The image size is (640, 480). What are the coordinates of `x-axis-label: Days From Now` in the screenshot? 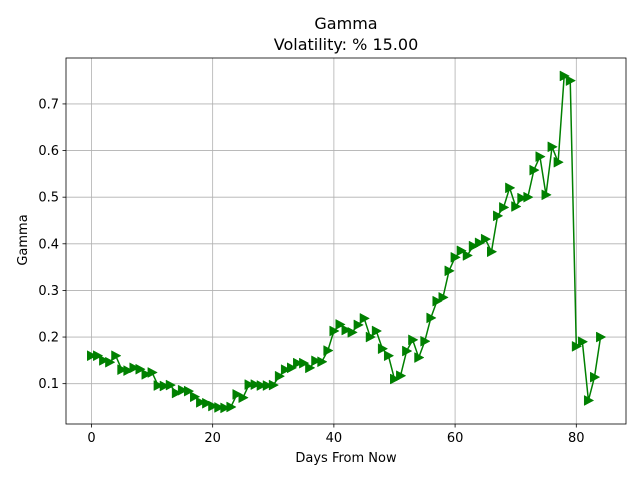 It's located at (346, 458).